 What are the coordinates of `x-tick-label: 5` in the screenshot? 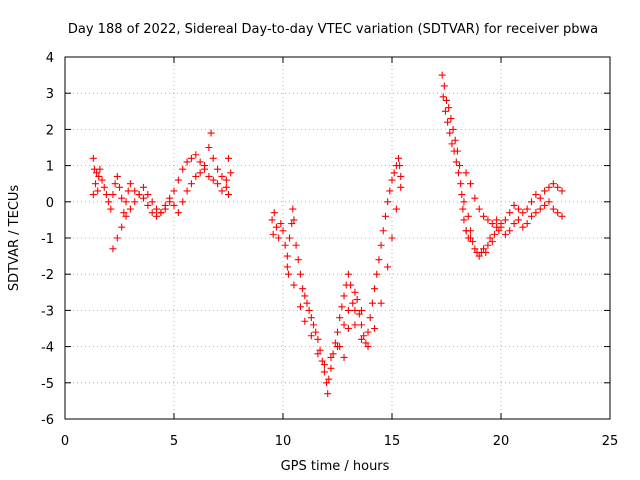 It's located at (174, 441).